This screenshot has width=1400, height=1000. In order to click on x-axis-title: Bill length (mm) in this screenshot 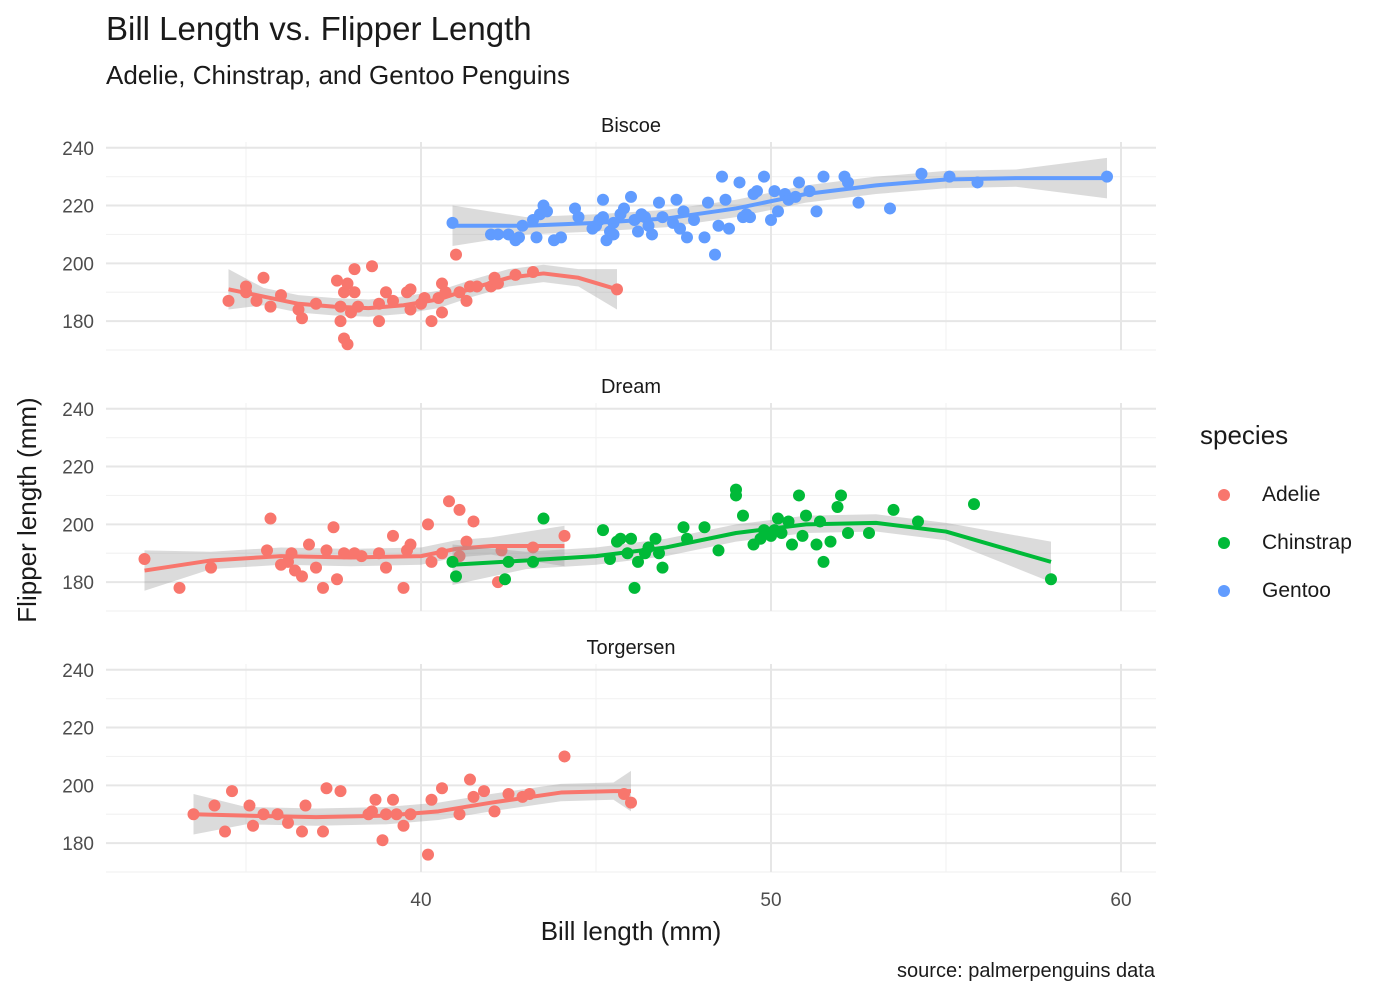, I will do `click(631, 931)`.